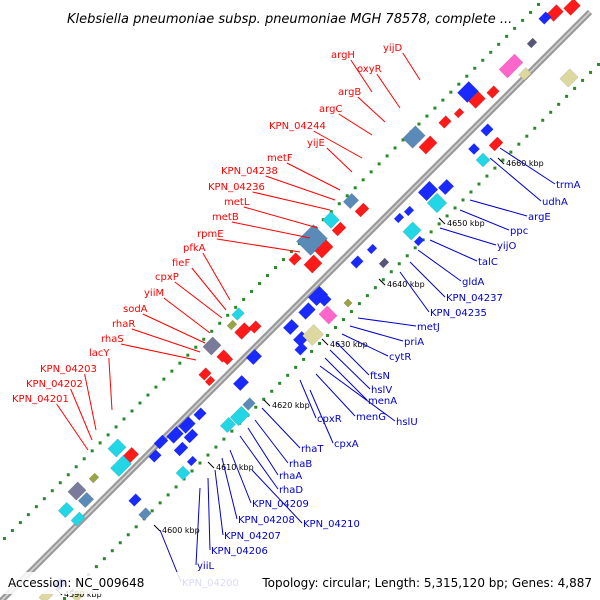  I want to click on forward-gene-label: KPN_04202, so click(54, 384).